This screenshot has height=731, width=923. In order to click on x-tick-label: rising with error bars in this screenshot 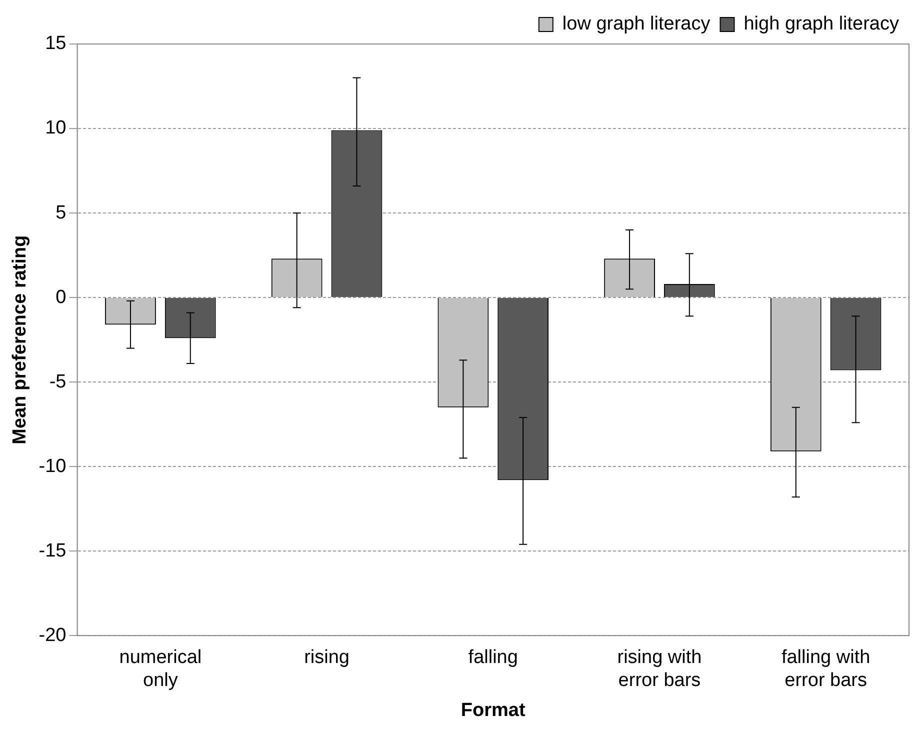, I will do `click(659, 669)`.